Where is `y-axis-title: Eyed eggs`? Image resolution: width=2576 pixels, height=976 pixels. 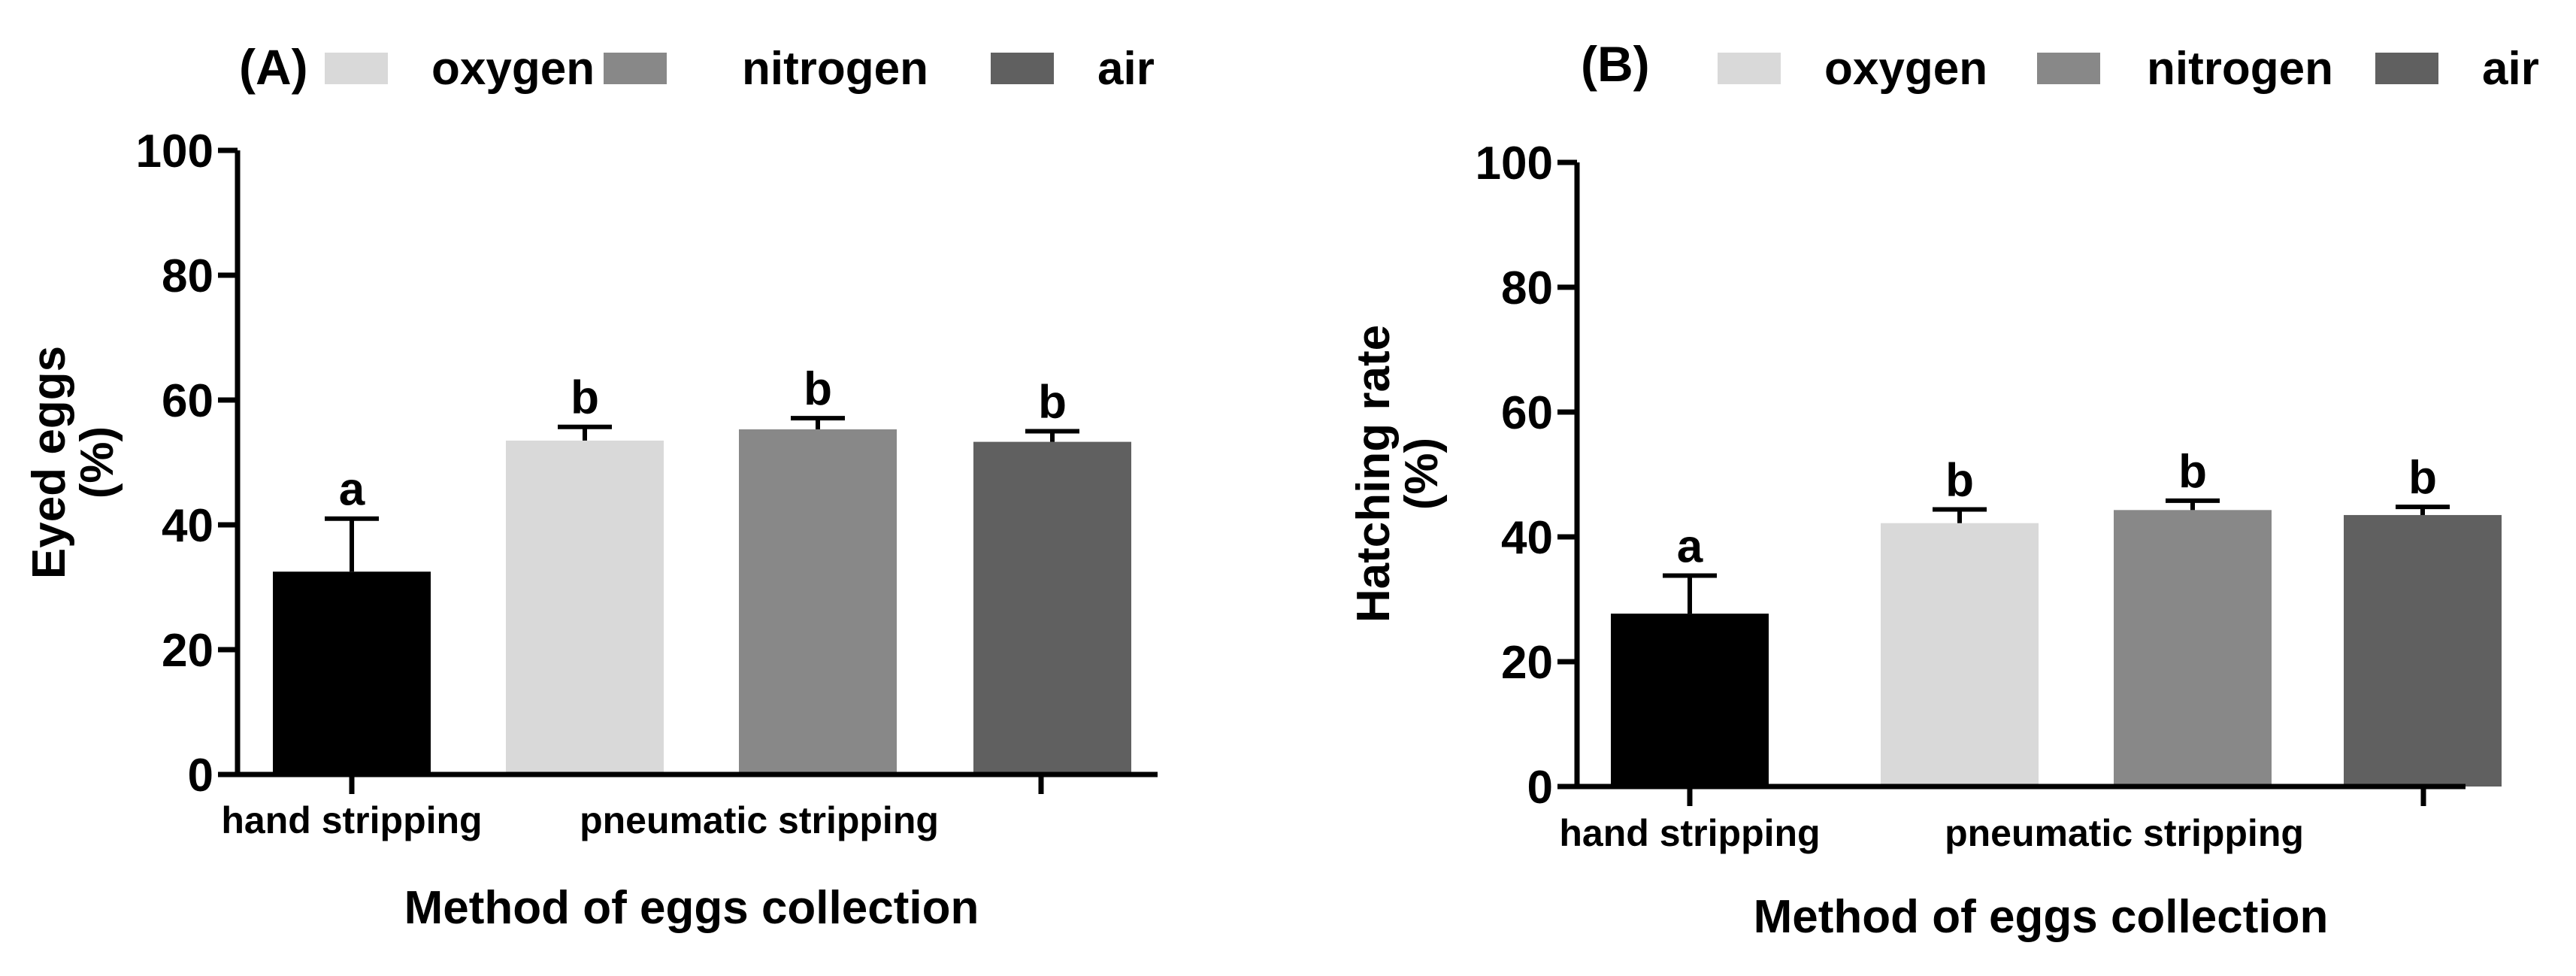 y-axis-title: Eyed eggs is located at coordinates (49, 462).